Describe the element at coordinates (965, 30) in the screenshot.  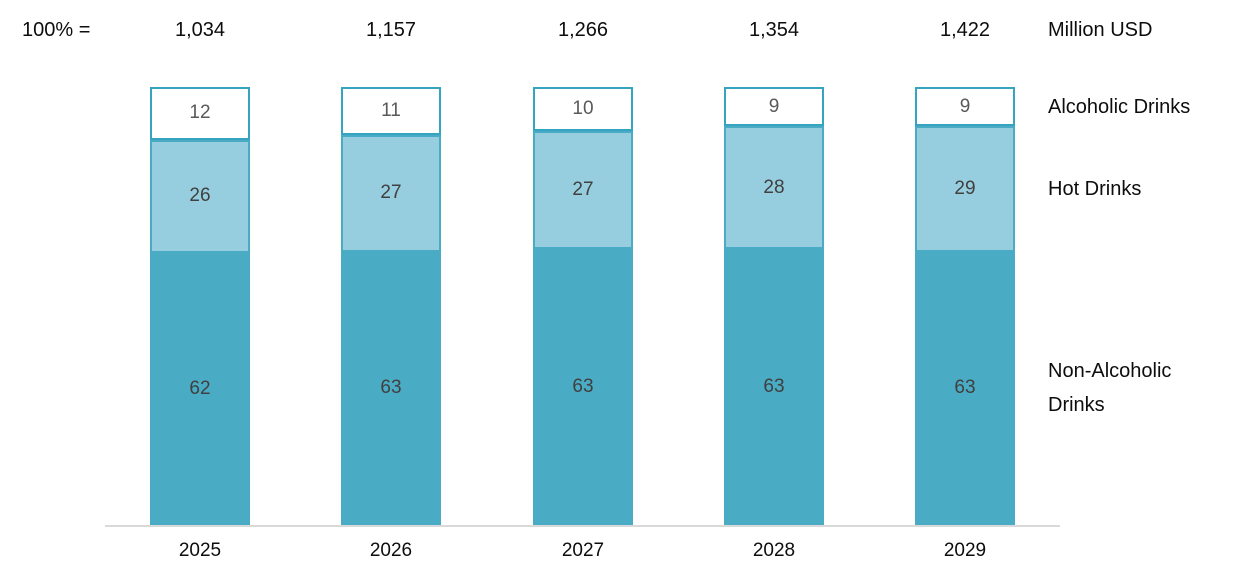
I see `total-label-2029: 1,422` at that location.